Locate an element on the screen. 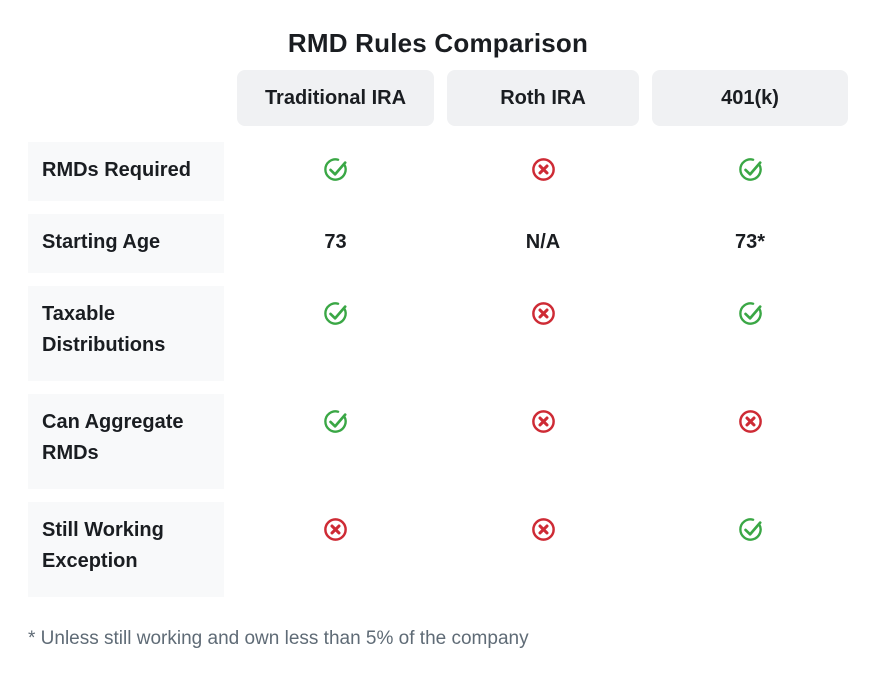 This screenshot has height=680, width=876. value-cell: 73* is located at coordinates (750, 242).